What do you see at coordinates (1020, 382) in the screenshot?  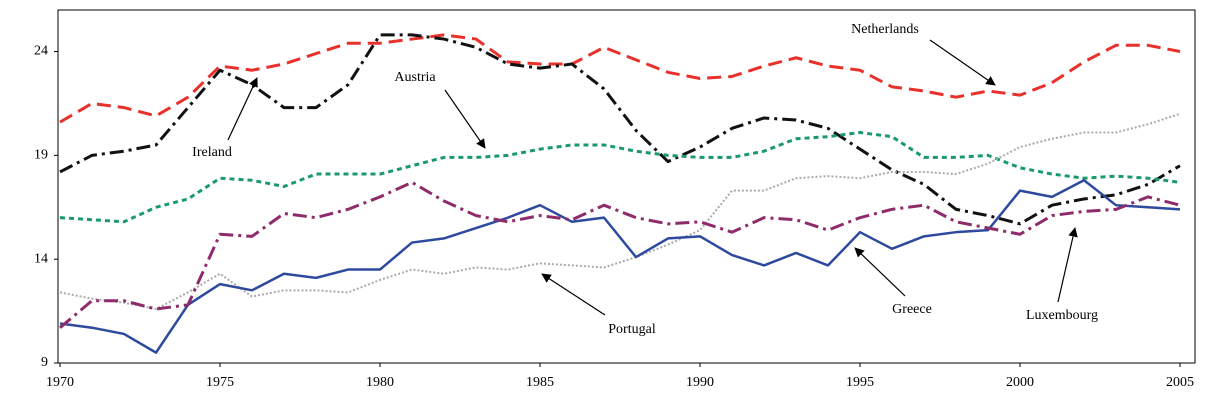 I see `x-tick-label: 2000` at bounding box center [1020, 382].